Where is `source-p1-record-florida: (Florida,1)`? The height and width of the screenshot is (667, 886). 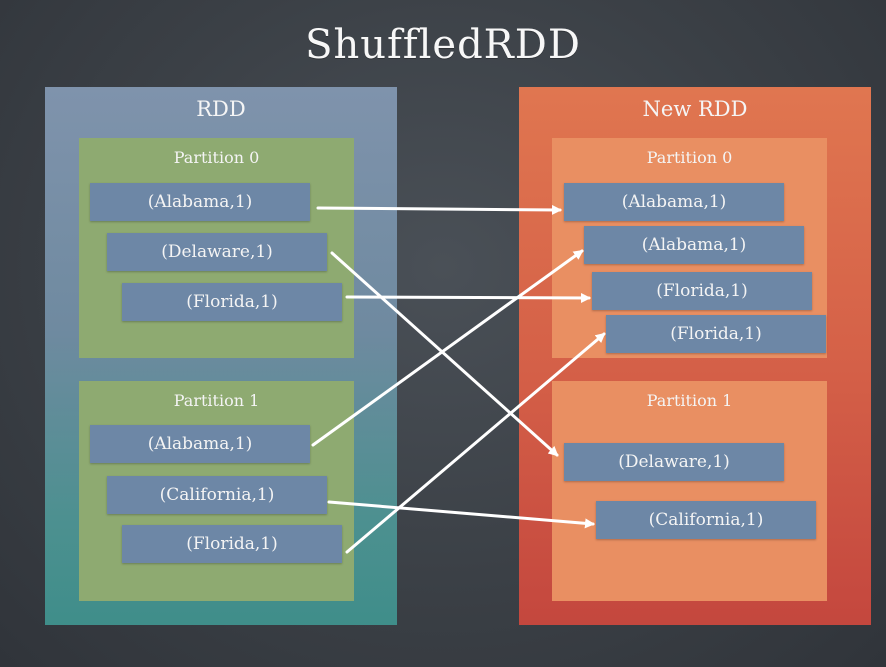 source-p1-record-florida: (Florida,1) is located at coordinates (232, 544).